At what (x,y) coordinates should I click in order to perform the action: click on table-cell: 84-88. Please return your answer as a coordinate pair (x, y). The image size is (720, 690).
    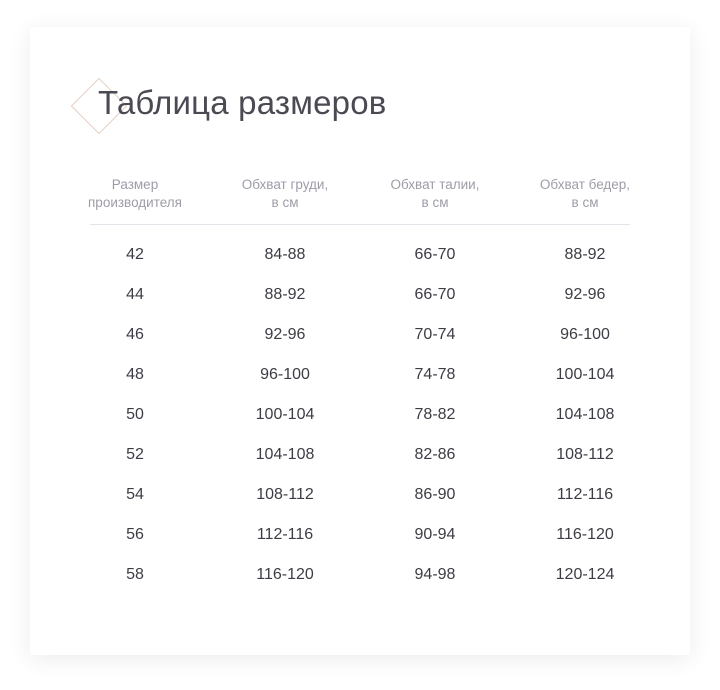
    Looking at the image, I should click on (285, 254).